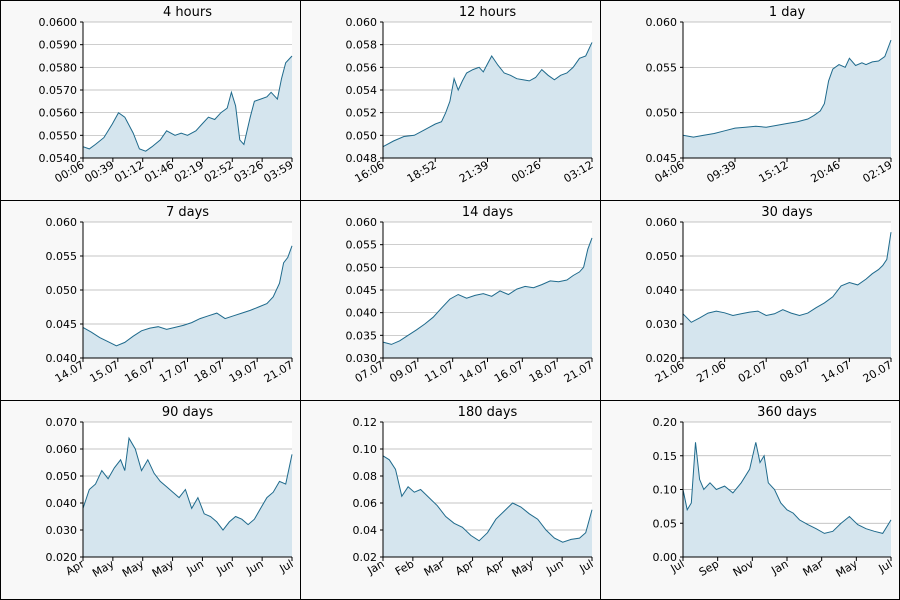 This screenshot has width=900, height=600. I want to click on x-tick-label: 03:59, so click(279, 171).